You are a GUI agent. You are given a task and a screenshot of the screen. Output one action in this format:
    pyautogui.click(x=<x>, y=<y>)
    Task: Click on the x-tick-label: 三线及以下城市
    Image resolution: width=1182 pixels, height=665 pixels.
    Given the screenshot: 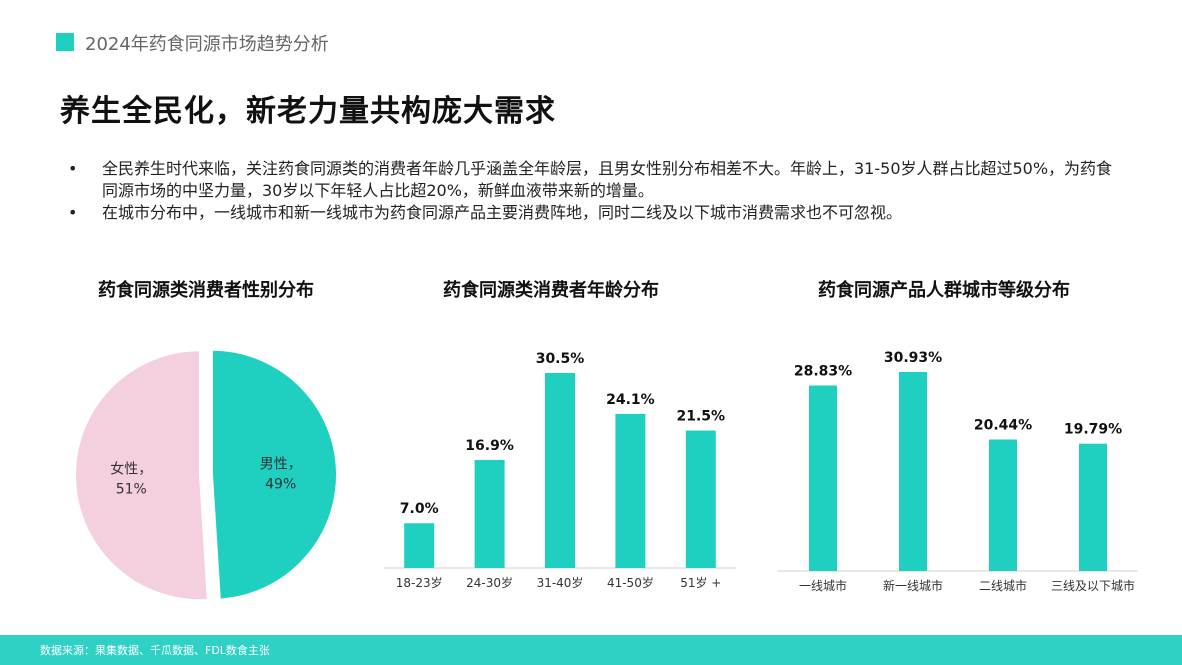 What is the action you would take?
    pyautogui.click(x=1093, y=585)
    